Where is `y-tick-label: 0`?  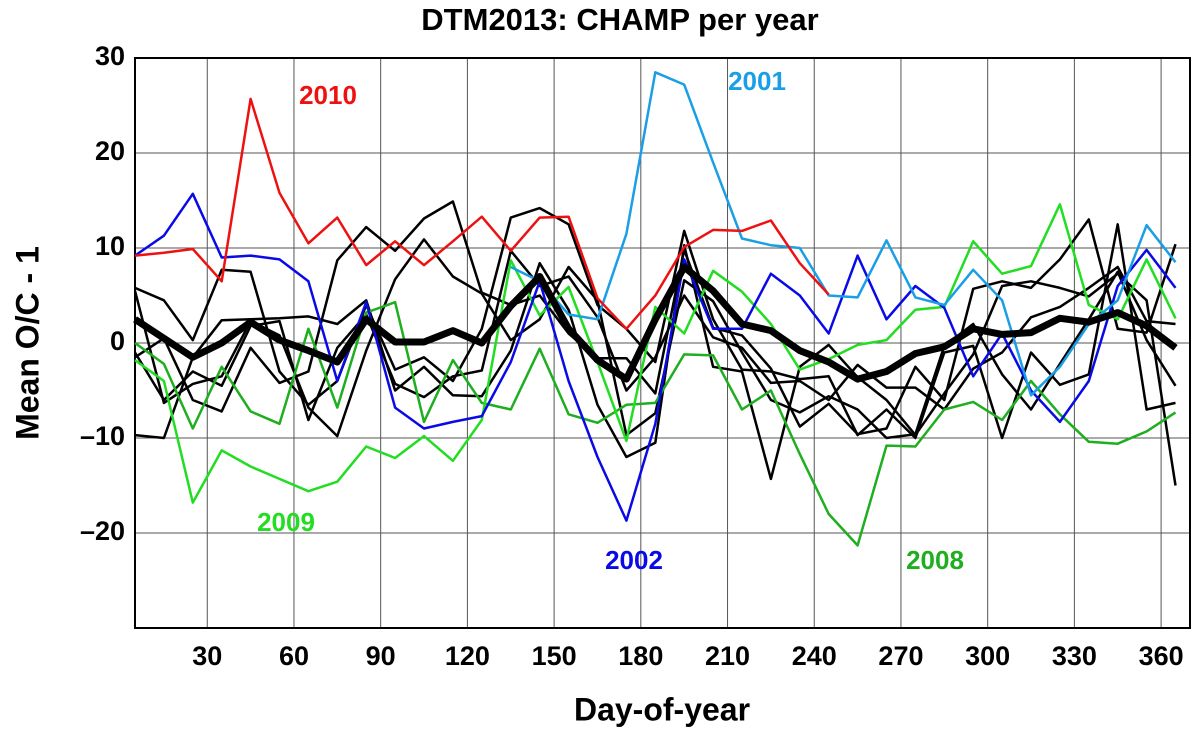 y-tick-label: 0 is located at coordinates (117, 341).